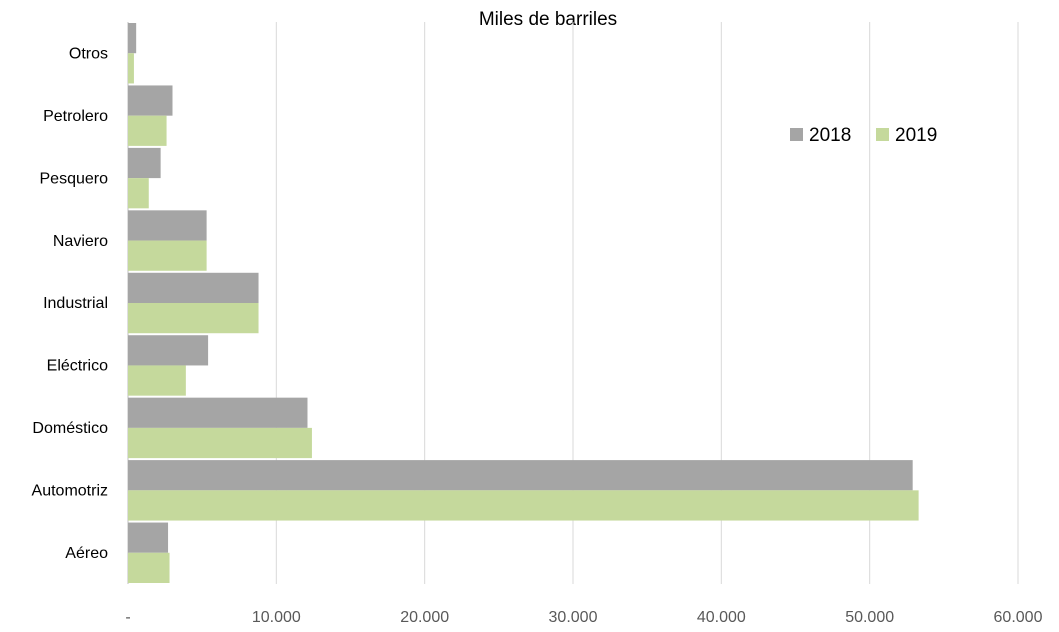  Describe the element at coordinates (77, 366) in the screenshot. I see `y-tick-label: Eléctrico` at that location.